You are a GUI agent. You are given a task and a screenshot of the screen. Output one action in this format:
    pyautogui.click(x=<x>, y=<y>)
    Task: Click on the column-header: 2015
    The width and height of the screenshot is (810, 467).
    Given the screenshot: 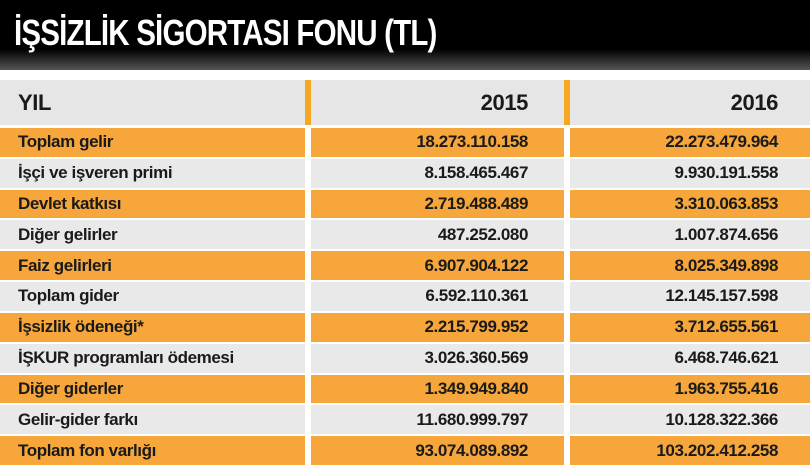 What is the action you would take?
    pyautogui.click(x=434, y=102)
    